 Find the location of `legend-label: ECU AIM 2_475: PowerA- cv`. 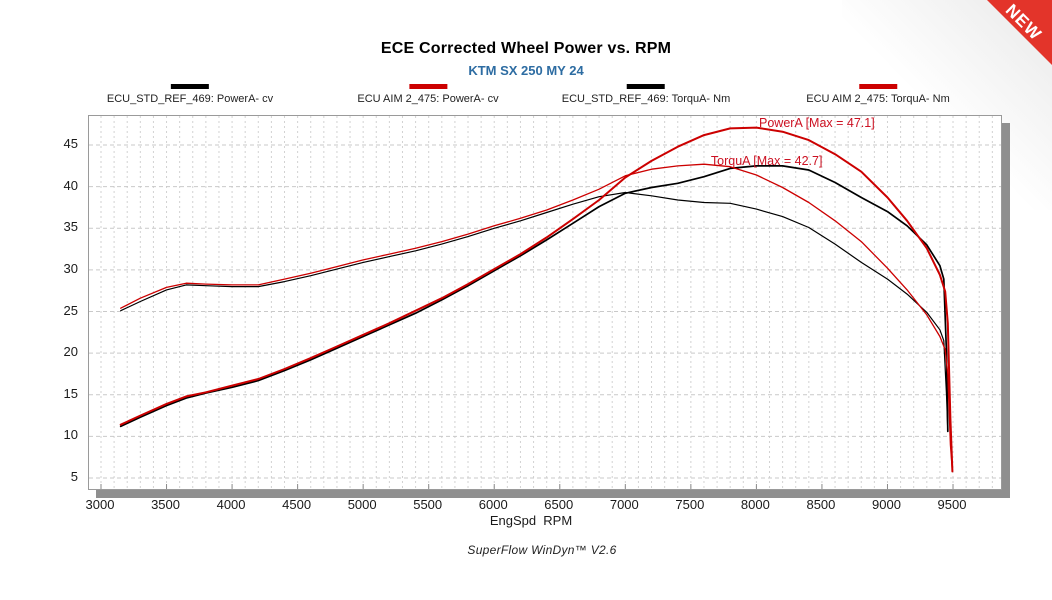

legend-label: ECU AIM 2_475: PowerA- cv is located at coordinates (428, 99).